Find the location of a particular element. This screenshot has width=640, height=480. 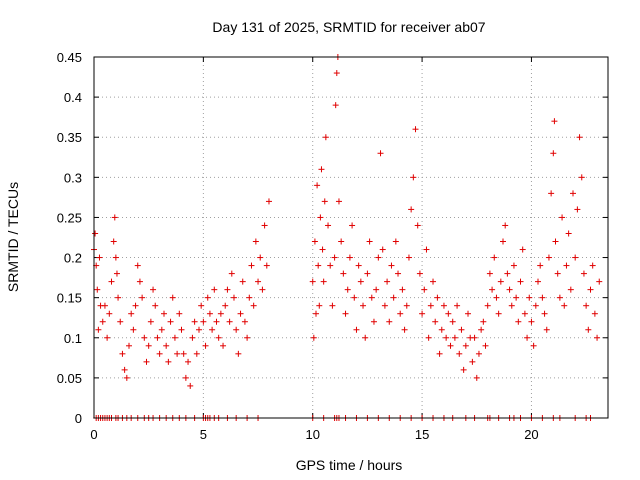

y-tick-label: 0.25 is located at coordinates (69, 217).